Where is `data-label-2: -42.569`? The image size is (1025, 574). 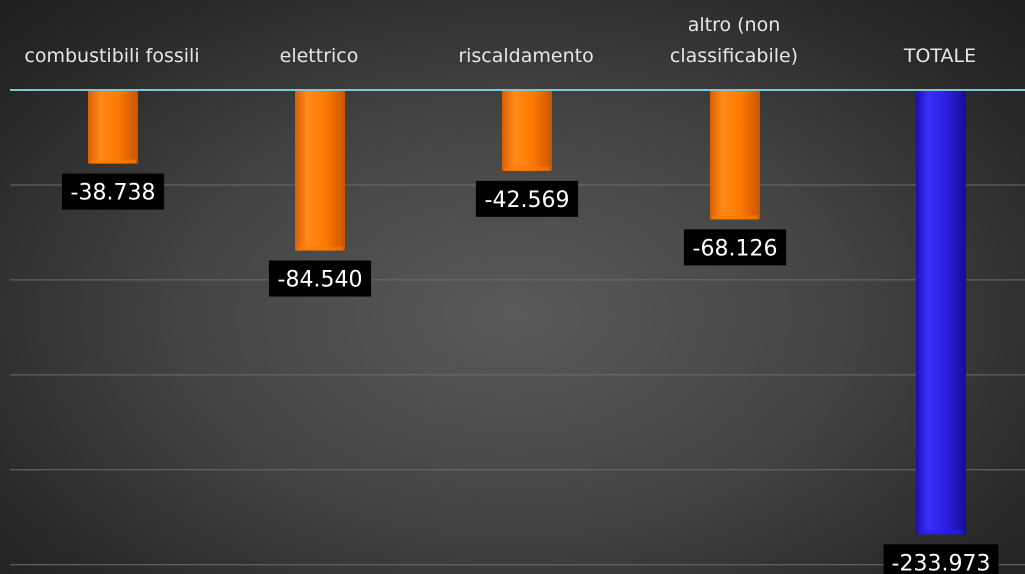 data-label-2: -42.569 is located at coordinates (527, 198).